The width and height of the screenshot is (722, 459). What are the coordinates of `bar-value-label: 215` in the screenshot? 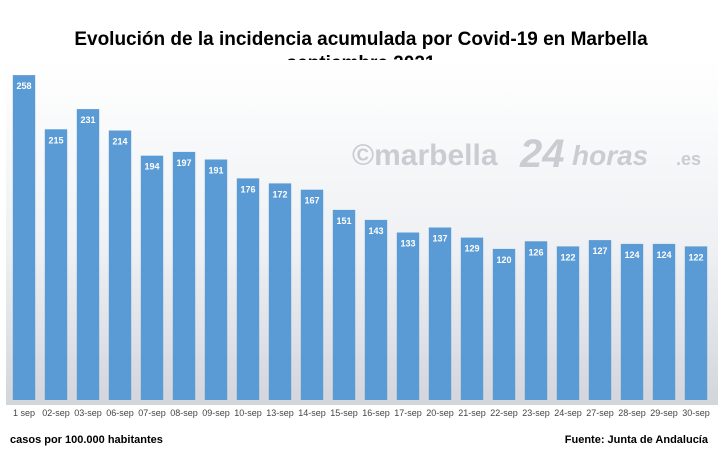 It's located at (55, 140).